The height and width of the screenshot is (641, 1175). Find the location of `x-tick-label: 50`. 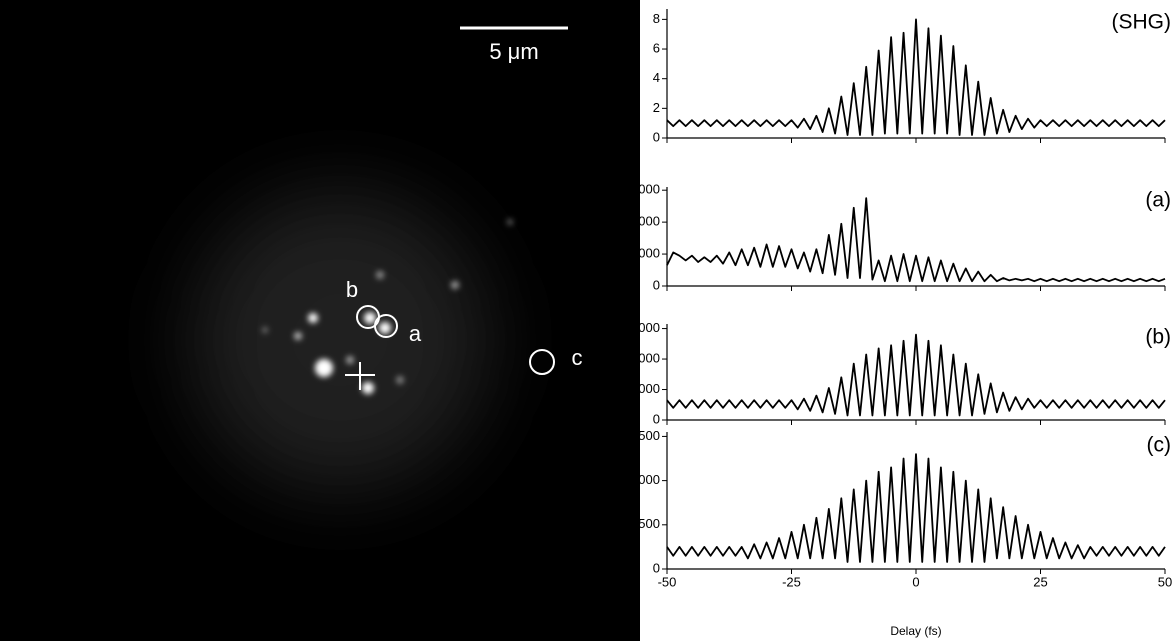

x-tick-label: 50 is located at coordinates (1165, 581).